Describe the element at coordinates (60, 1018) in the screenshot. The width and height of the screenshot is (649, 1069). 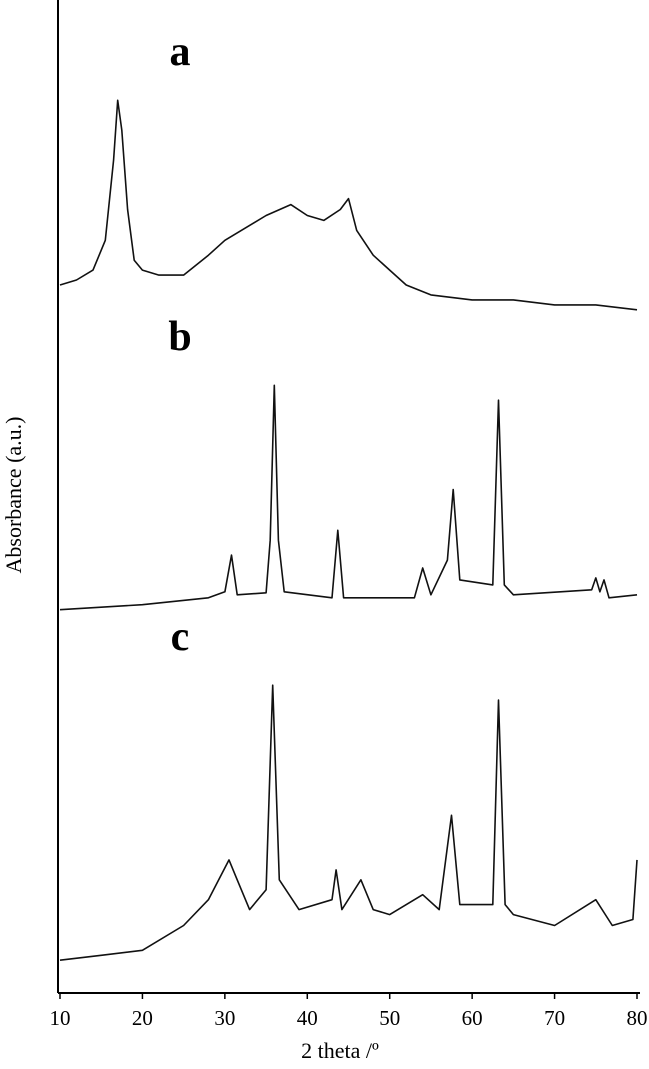
I see `x-tick-label: 10` at that location.